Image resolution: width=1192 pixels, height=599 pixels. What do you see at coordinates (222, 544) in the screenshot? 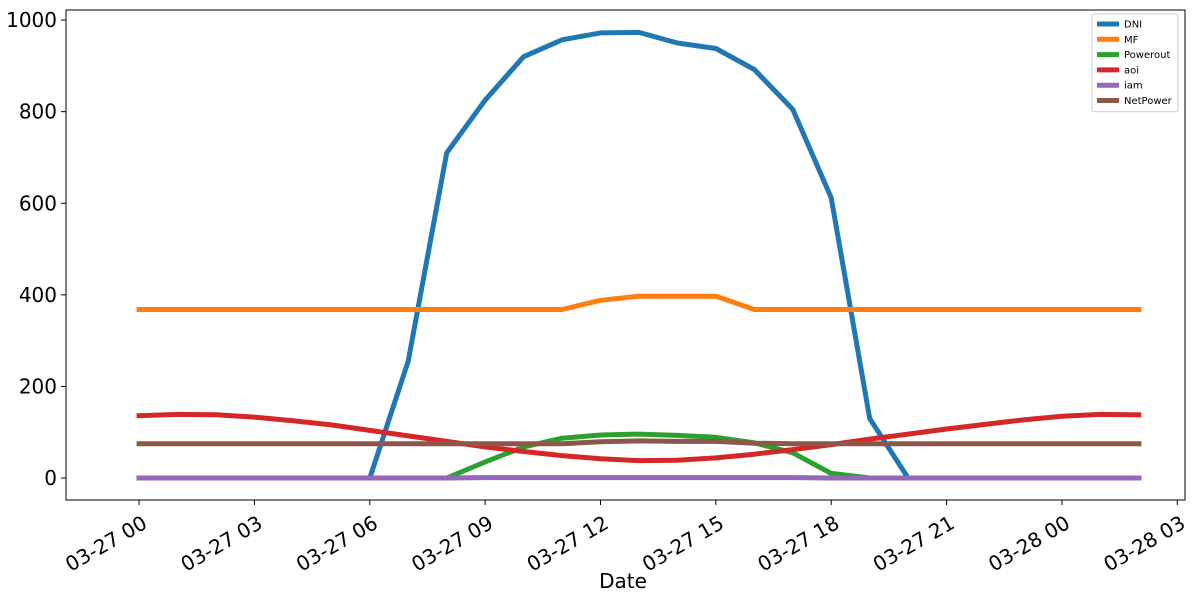
I see `x-tick-label: 03-27 03` at bounding box center [222, 544].